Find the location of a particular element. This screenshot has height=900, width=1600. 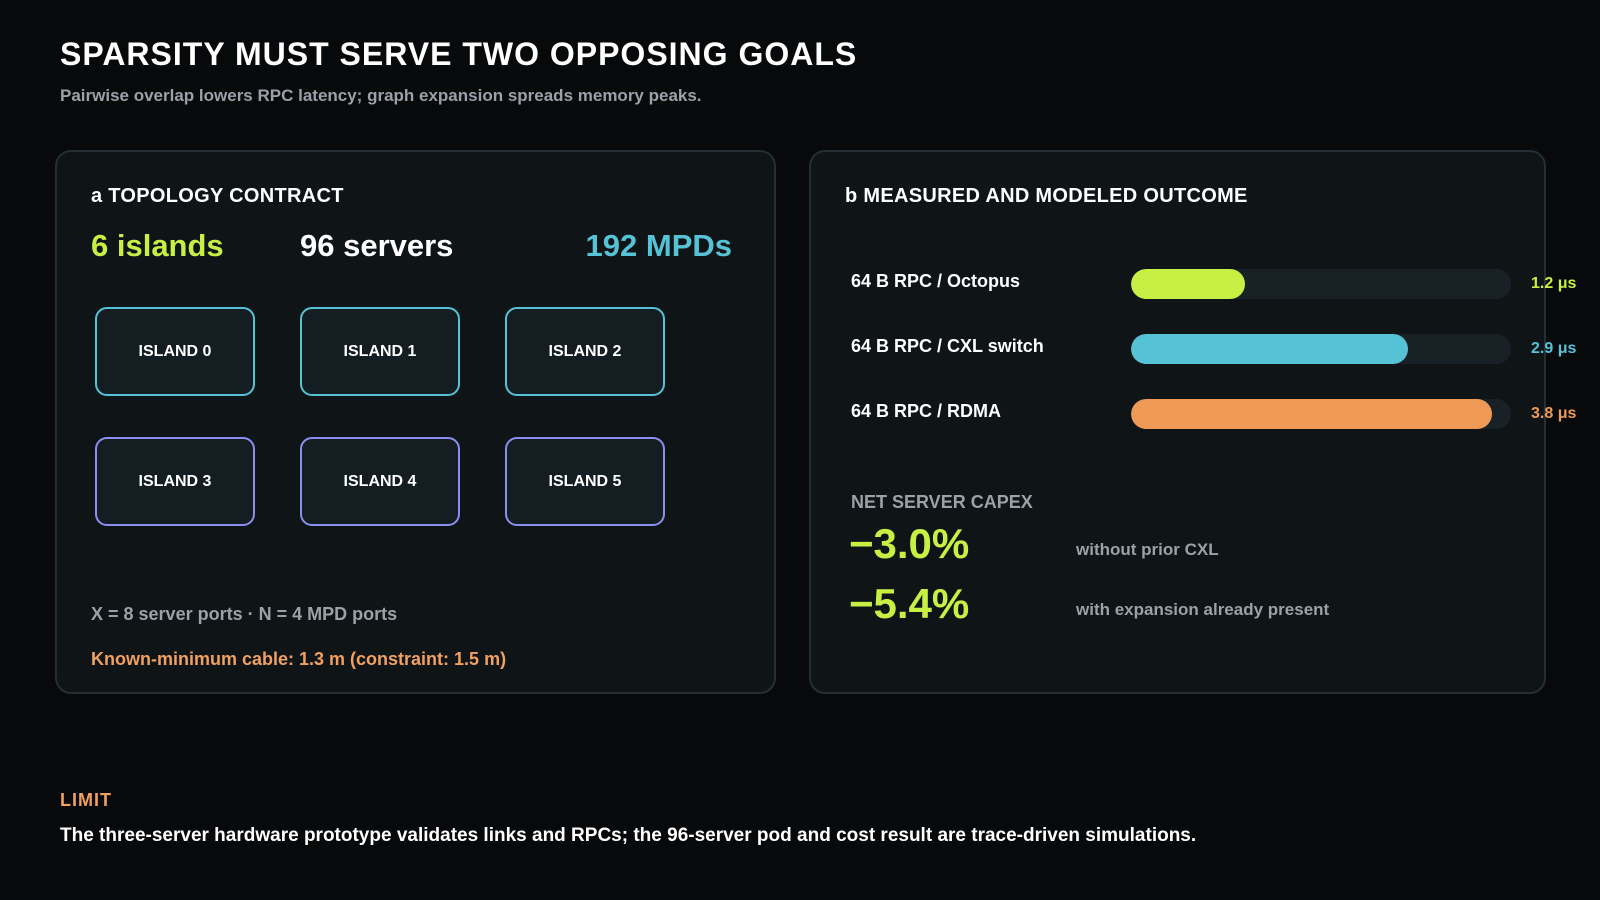

servers-metric: 96 servers is located at coordinates (377, 245).